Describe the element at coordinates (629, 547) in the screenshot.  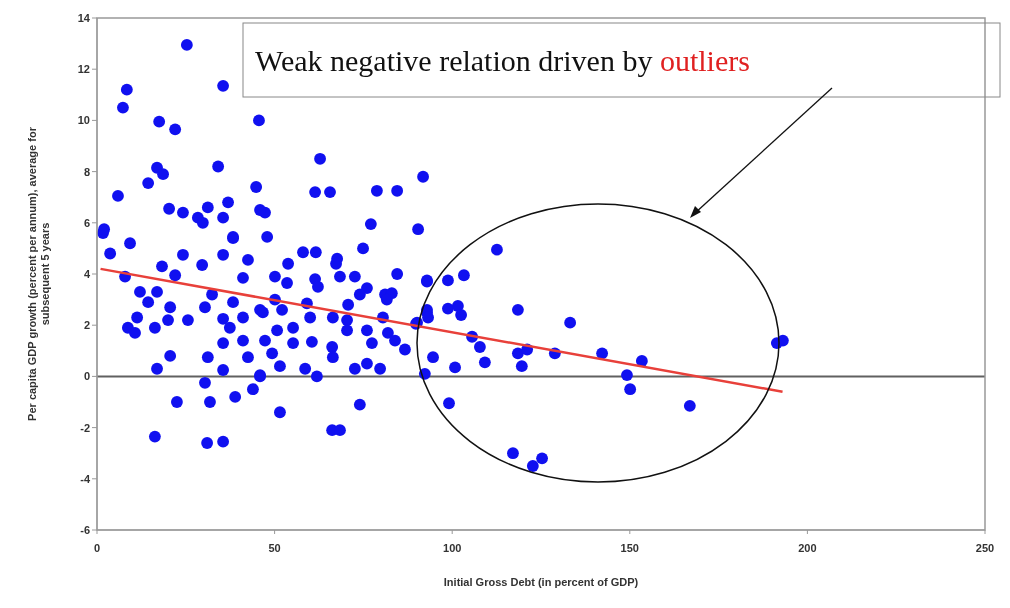
I see `x-tick-label: 150` at that location.